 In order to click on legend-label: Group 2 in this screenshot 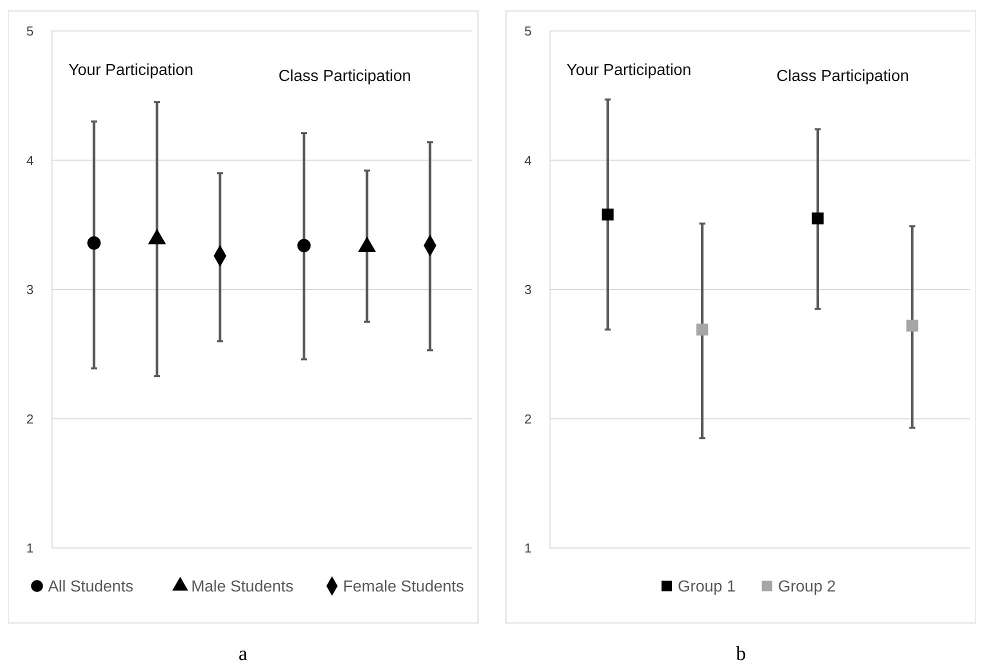, I will do `click(807, 587)`.